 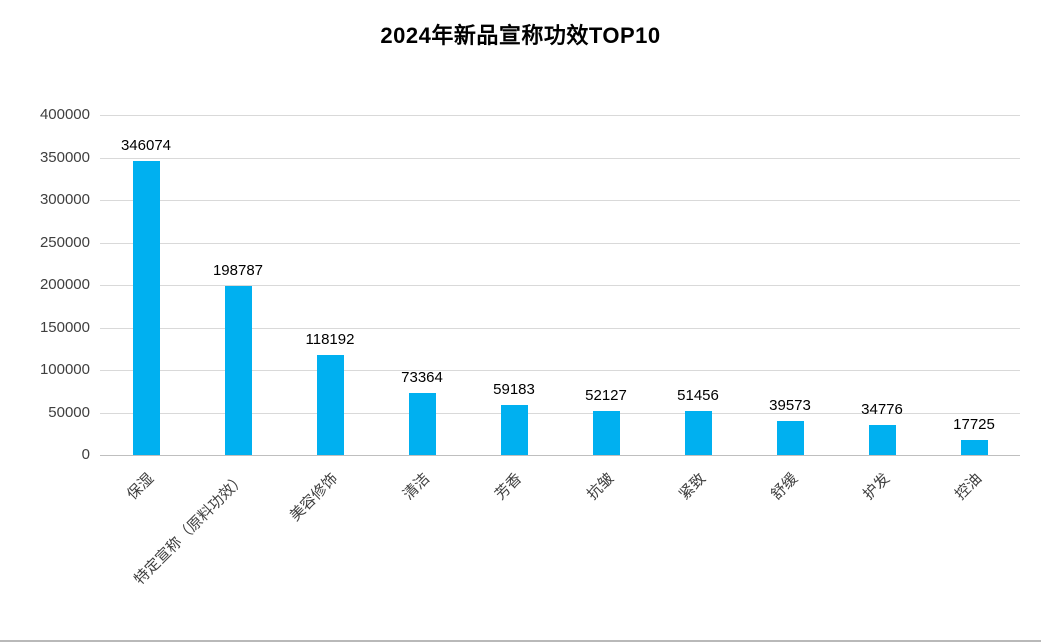 What do you see at coordinates (64, 114) in the screenshot?
I see `y-axis-tick-label: 400000` at bounding box center [64, 114].